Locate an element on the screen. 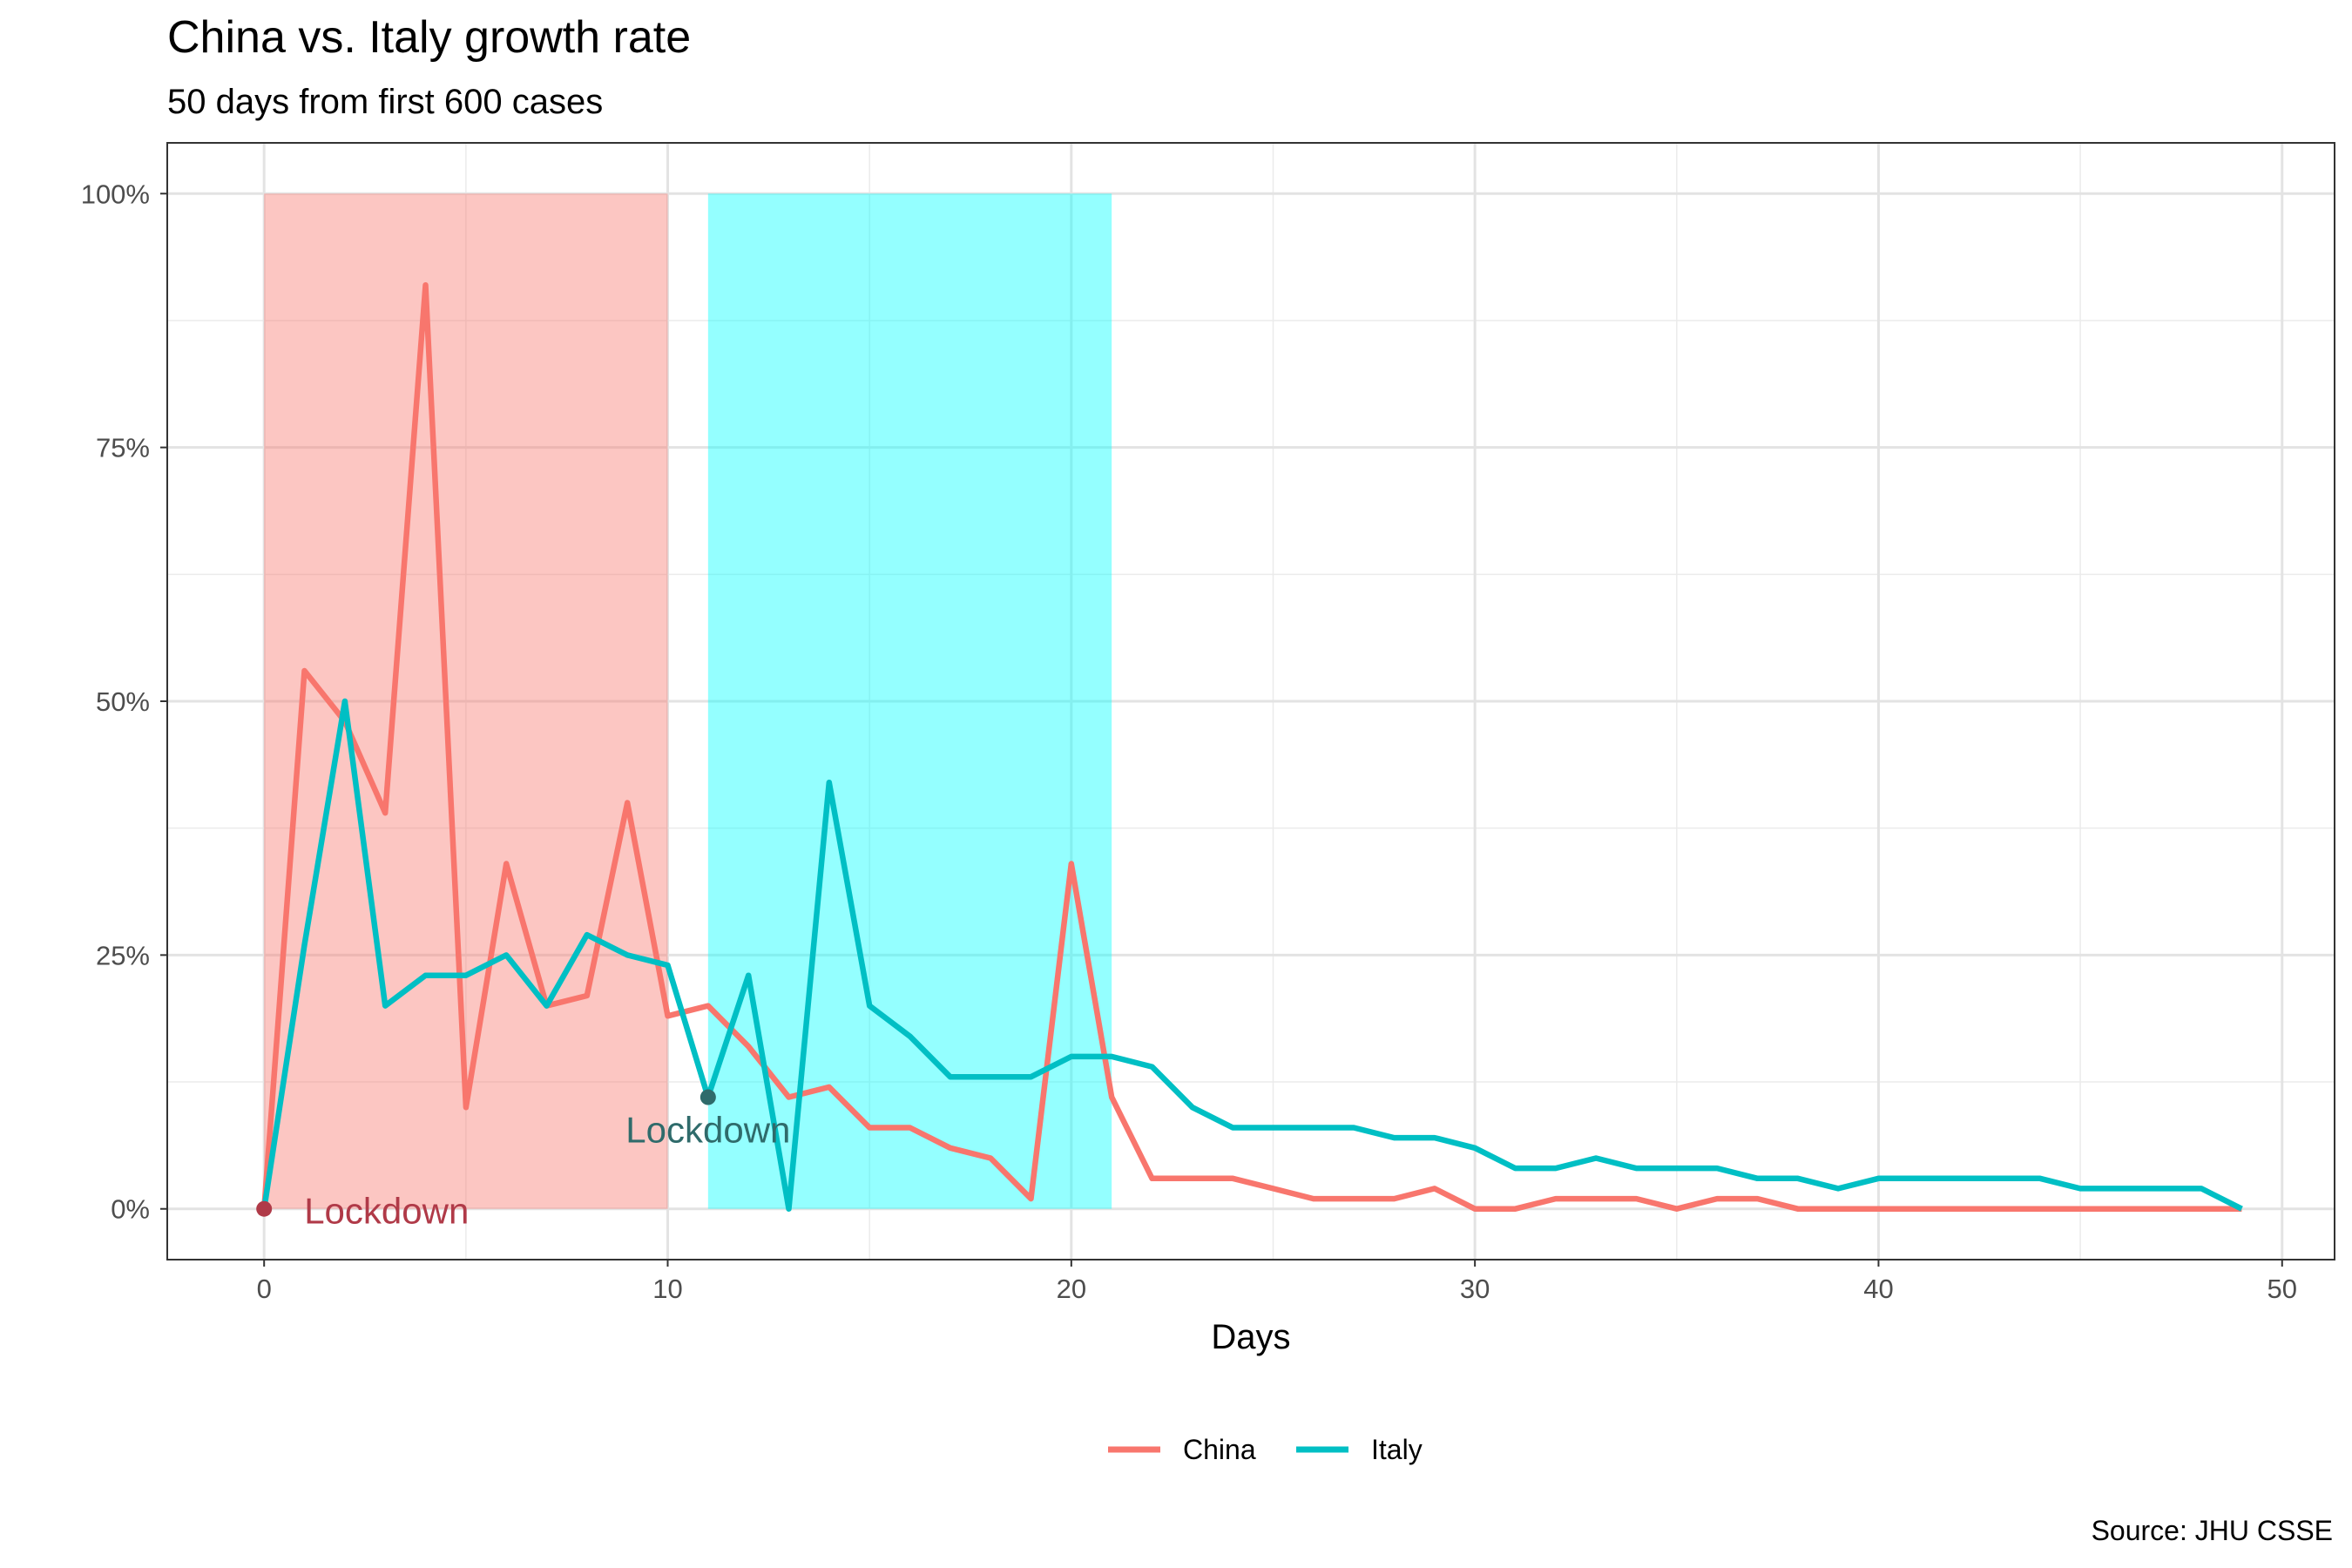 The image size is (2352, 1568). y-tick-label: 100% is located at coordinates (115, 194).